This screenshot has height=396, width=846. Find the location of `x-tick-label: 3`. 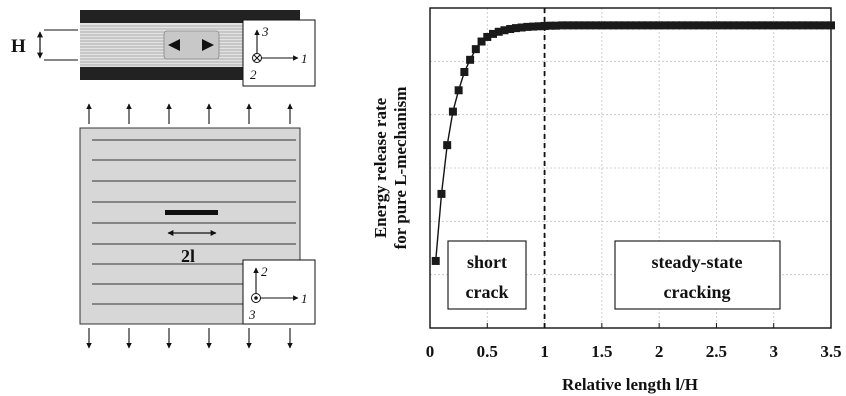

x-tick-label: 3 is located at coordinates (773, 351).